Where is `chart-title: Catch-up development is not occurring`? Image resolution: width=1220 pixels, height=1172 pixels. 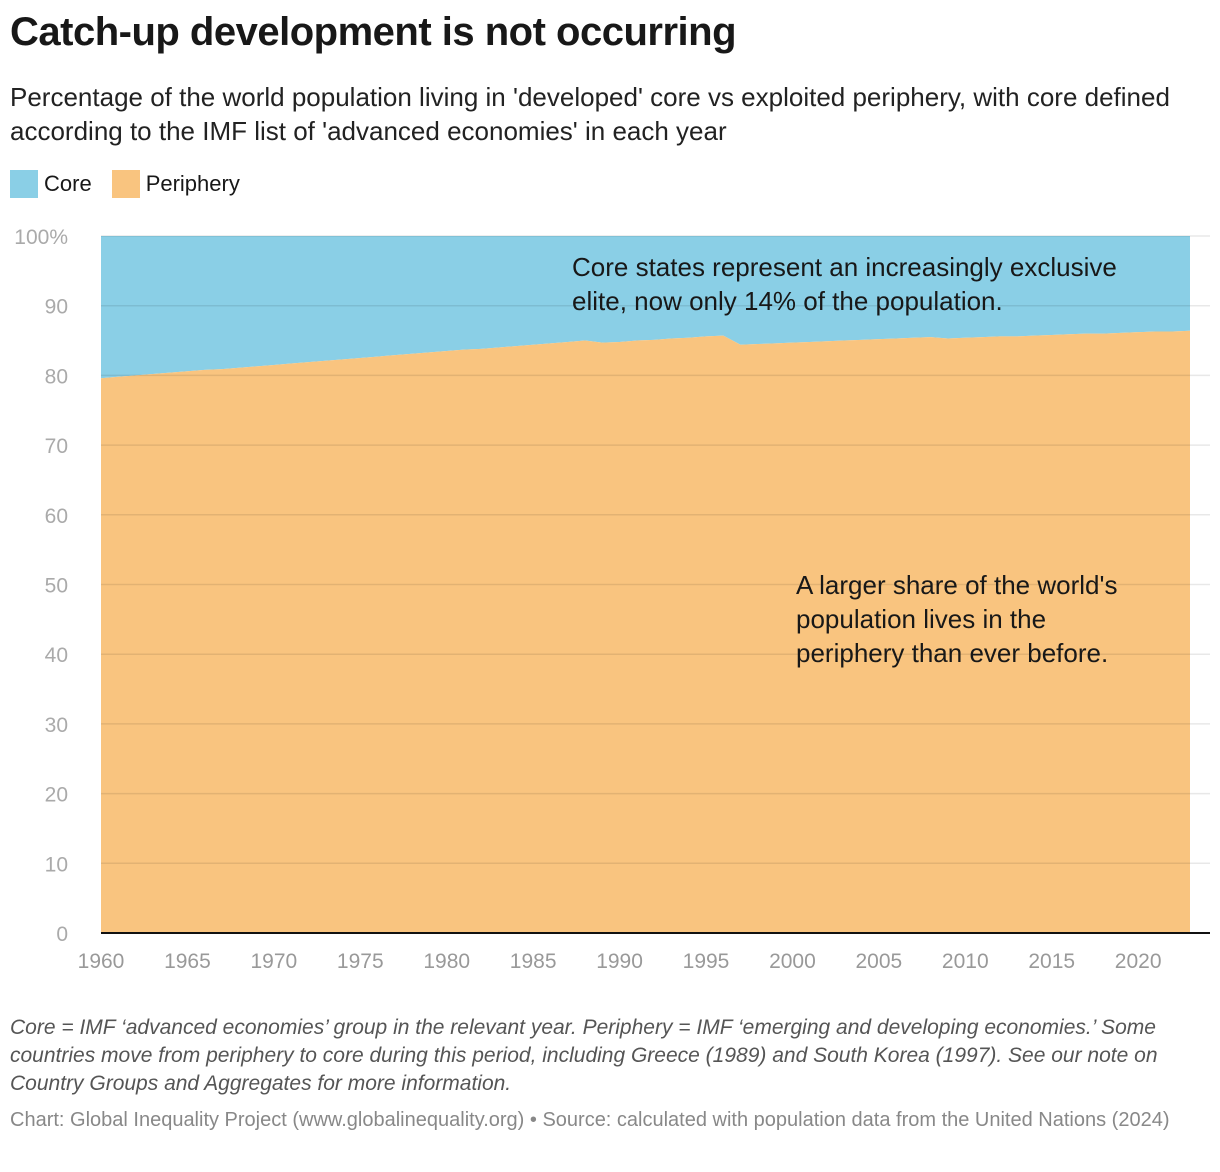 chart-title: Catch-up development is not occurring is located at coordinates (373, 32).